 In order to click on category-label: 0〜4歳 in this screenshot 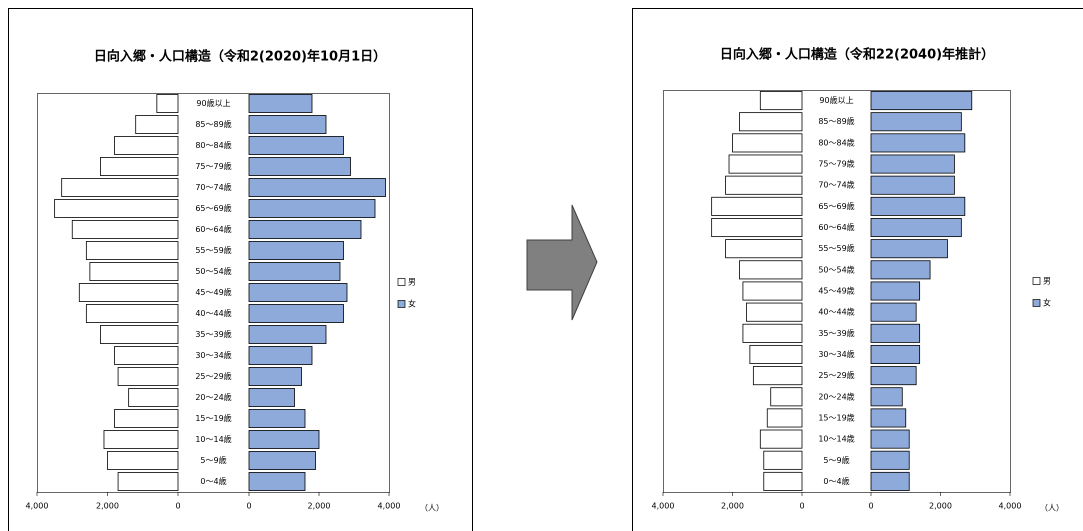, I will do `click(836, 481)`.